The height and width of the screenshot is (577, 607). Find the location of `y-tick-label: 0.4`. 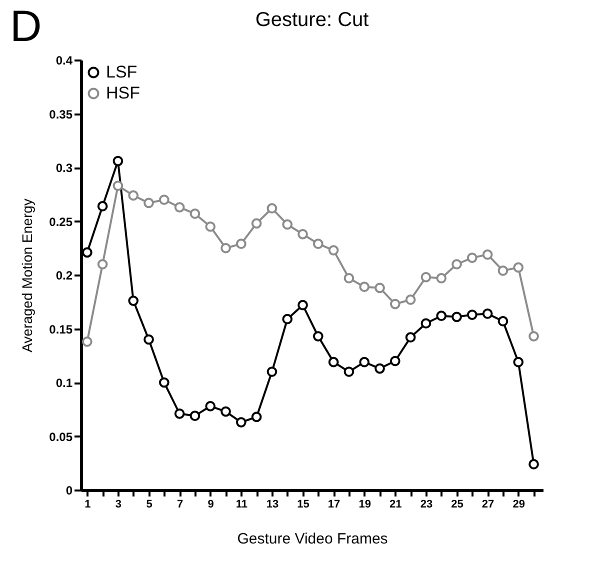

y-tick-label: 0.4 is located at coordinates (64, 61).